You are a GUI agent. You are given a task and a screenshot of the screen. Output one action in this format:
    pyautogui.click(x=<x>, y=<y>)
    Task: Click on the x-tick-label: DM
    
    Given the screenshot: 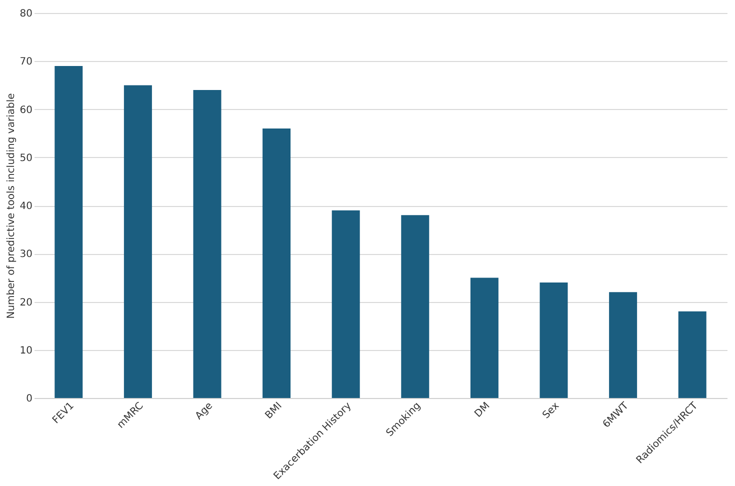 What is the action you would take?
    pyautogui.click(x=482, y=410)
    